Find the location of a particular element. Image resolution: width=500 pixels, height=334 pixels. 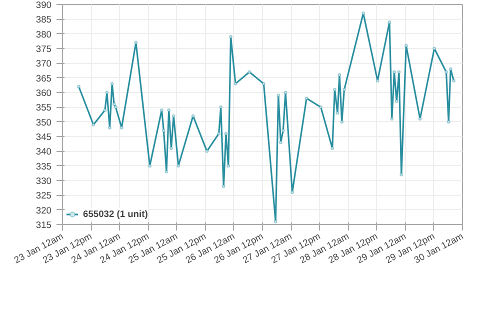

y-tick-label: 365 is located at coordinates (44, 78).